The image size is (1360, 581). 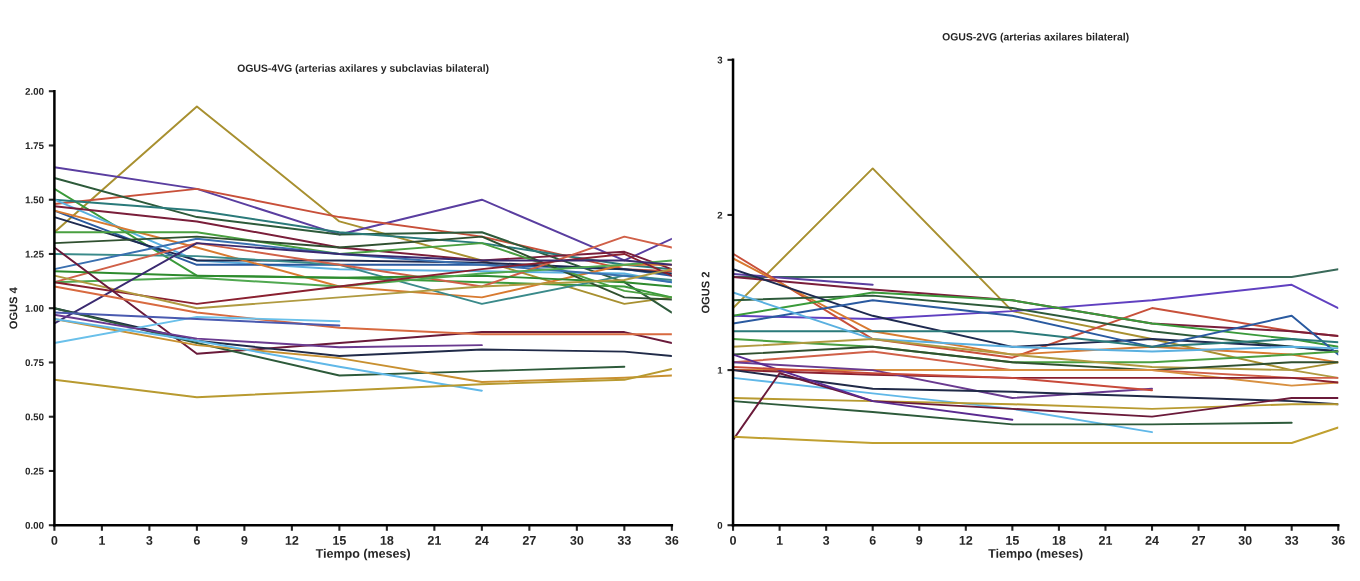 What do you see at coordinates (34, 363) in the screenshot?
I see `y-tick-label: 0.75` at bounding box center [34, 363].